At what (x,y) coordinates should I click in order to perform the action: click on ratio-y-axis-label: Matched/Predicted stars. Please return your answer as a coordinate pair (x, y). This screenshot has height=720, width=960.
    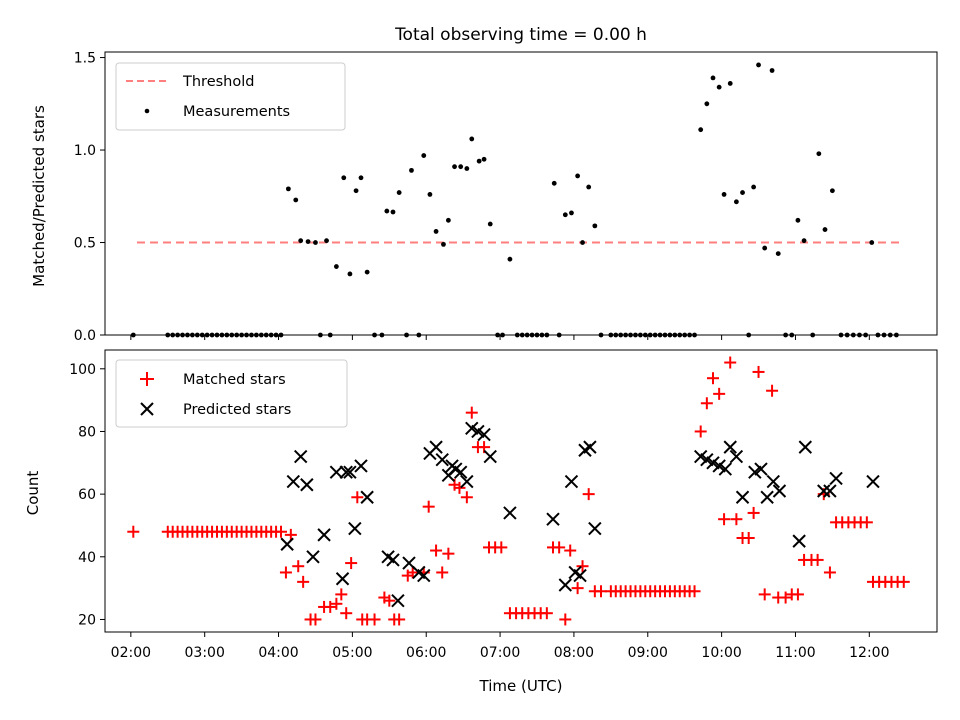
    Looking at the image, I should click on (39, 196).